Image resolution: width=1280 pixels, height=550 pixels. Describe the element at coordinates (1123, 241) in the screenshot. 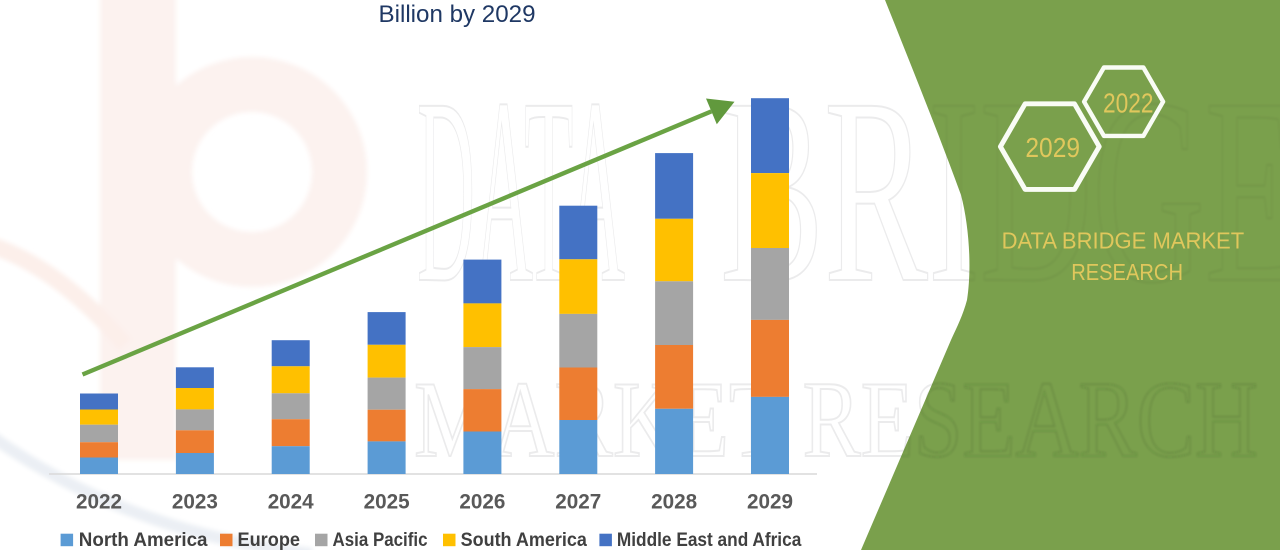

I see `svg-text: DATA BRIDGE MARKET` at that location.